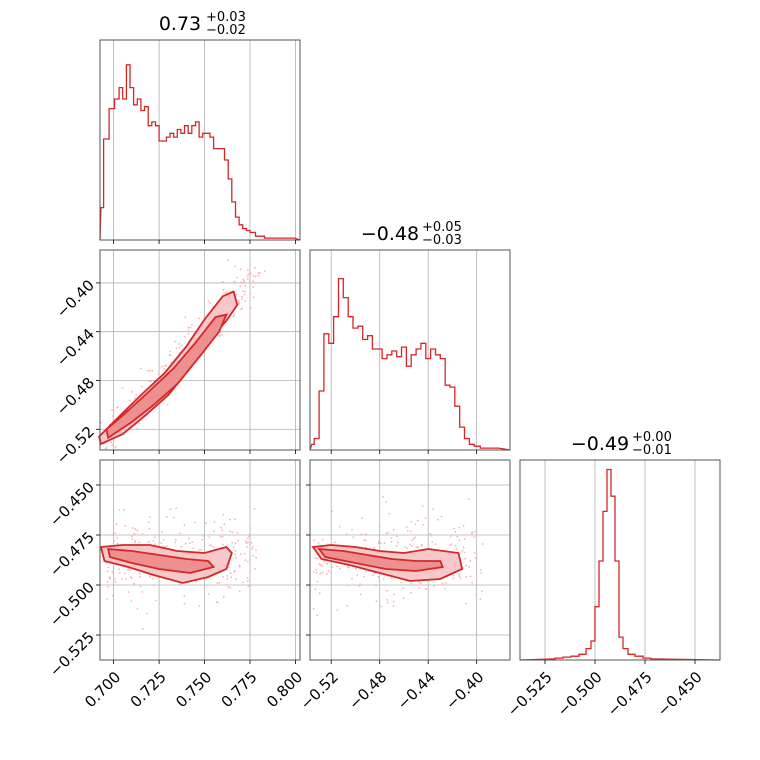  I want to click on histogram-0-title-lower-error: −0.02, so click(226, 30).